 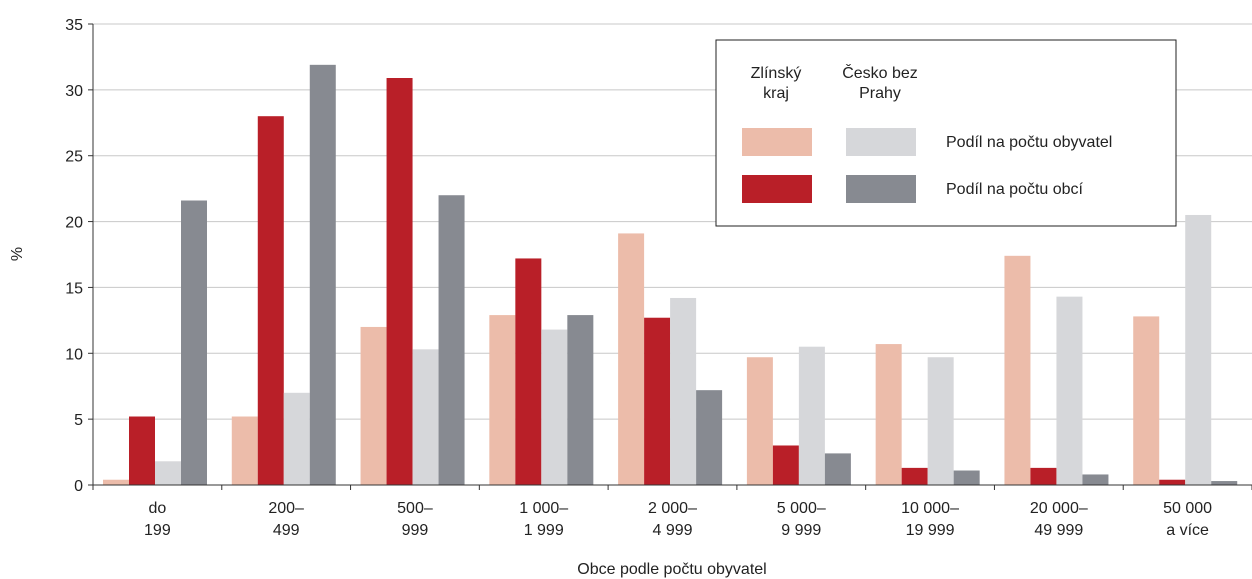 What do you see at coordinates (1058, 530) in the screenshot?
I see `x-tick-label: 49 999` at bounding box center [1058, 530].